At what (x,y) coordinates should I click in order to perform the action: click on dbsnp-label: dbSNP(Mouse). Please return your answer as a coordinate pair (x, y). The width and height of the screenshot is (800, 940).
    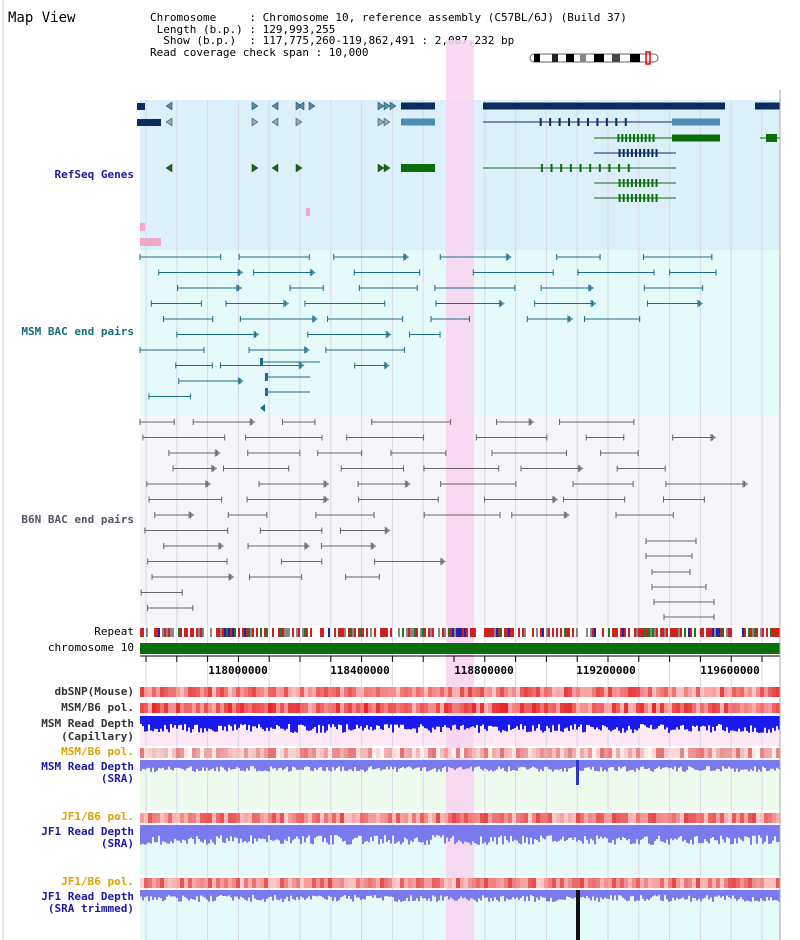
    Looking at the image, I should click on (94, 691).